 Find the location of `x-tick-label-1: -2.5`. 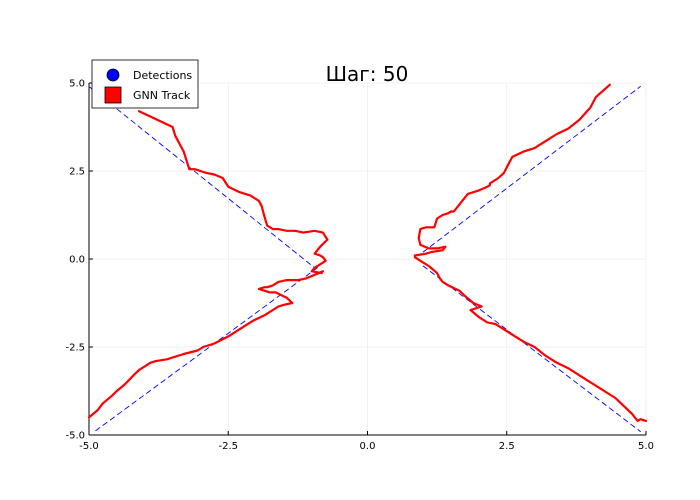

x-tick-label-1: -2.5 is located at coordinates (228, 446).